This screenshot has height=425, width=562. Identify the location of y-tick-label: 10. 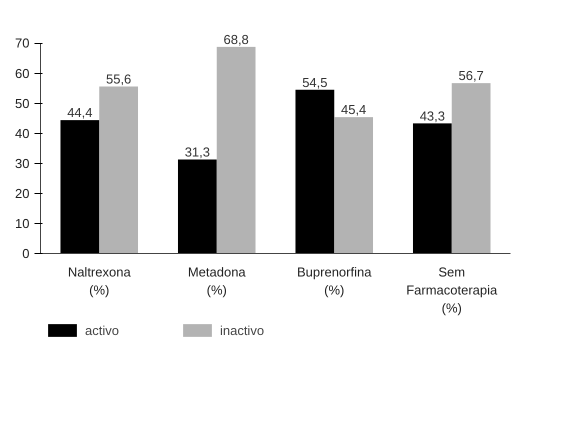
(22, 223).